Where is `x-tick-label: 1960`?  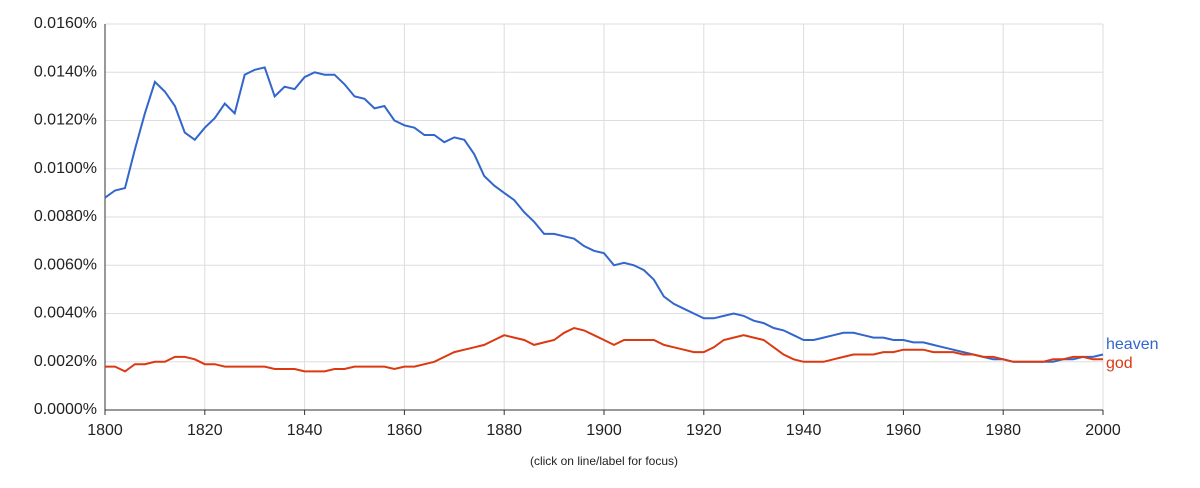
x-tick-label: 1960 is located at coordinates (904, 430).